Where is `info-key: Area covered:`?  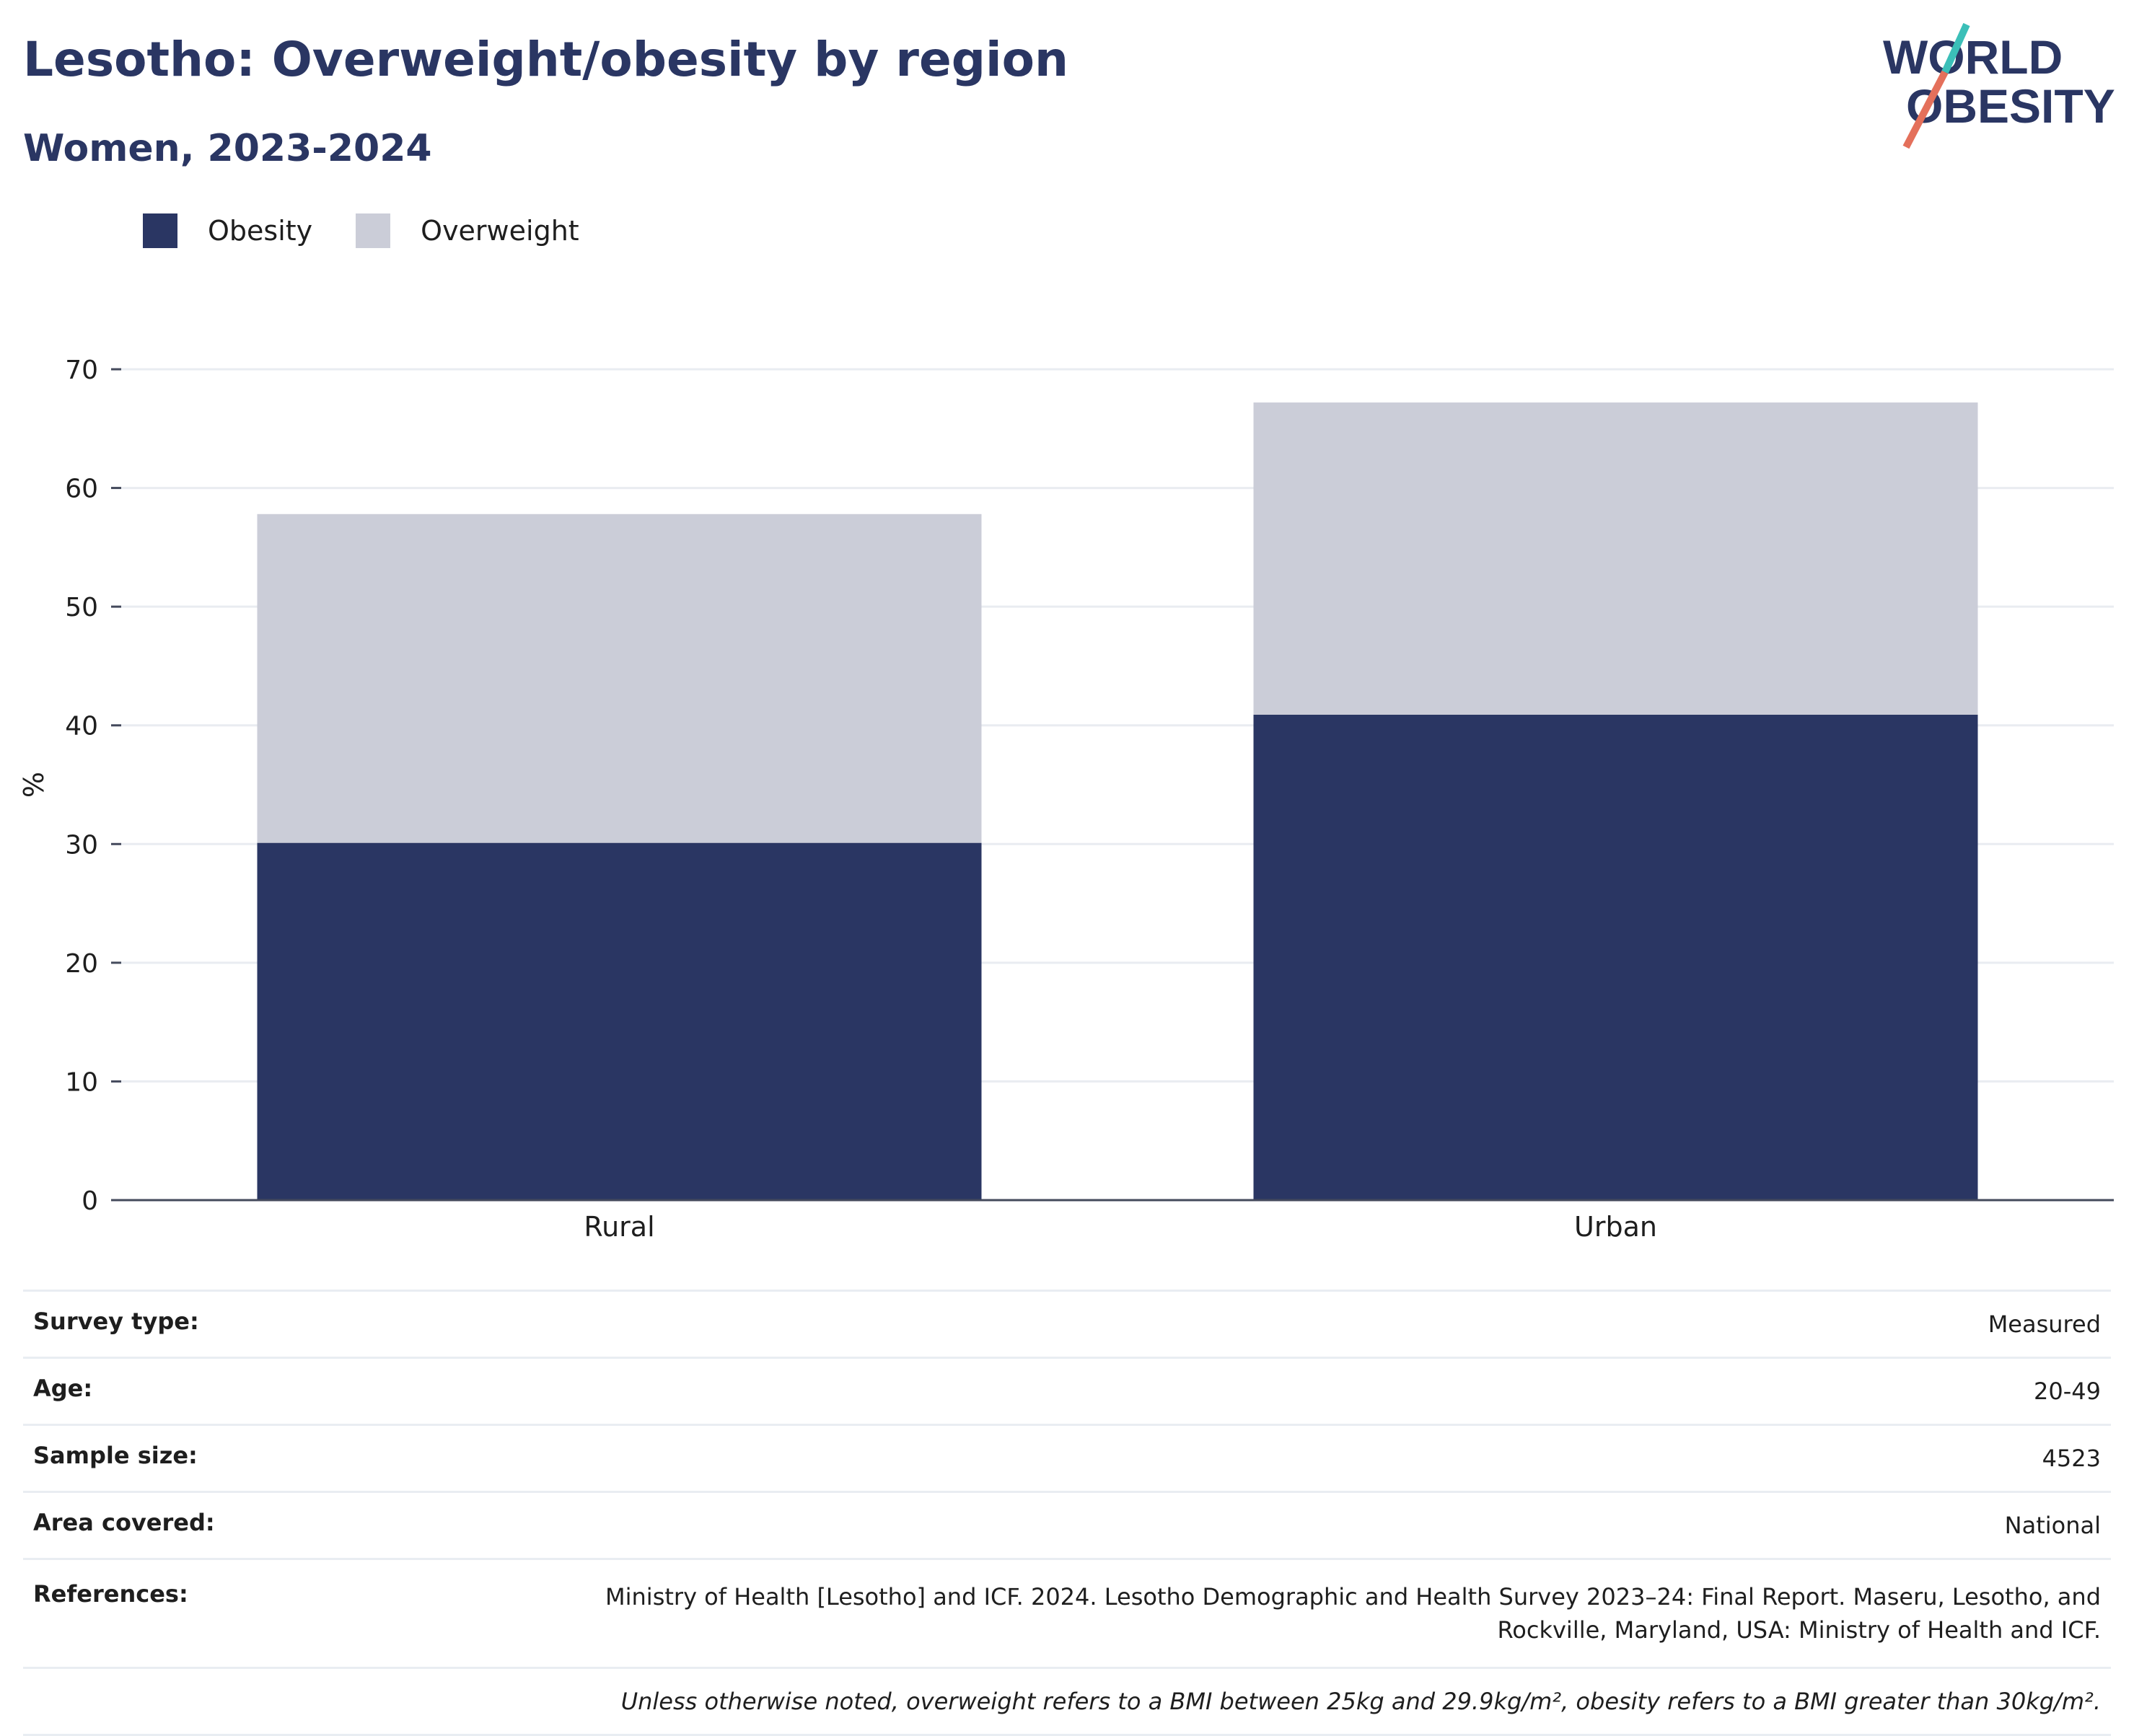
info-key: Area covered: is located at coordinates (124, 1522).